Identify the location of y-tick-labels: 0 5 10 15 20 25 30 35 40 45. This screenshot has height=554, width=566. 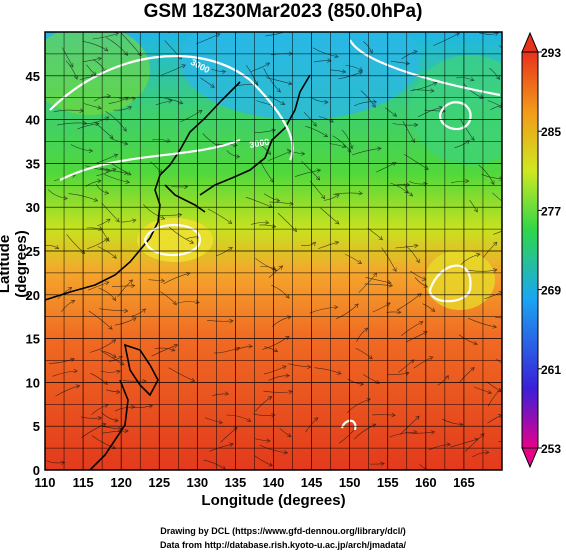
(33, 273).